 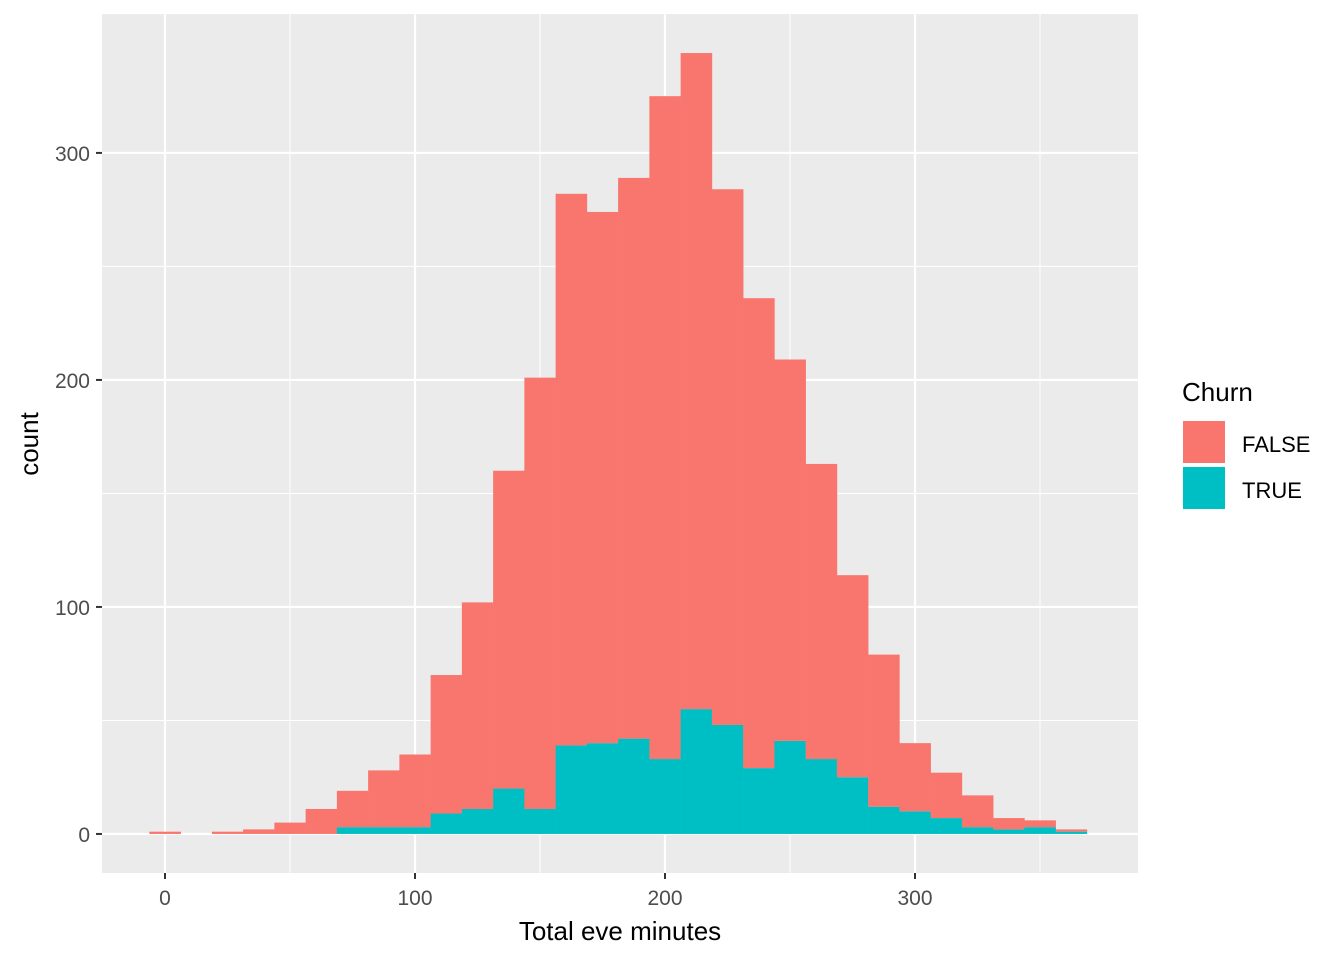 I want to click on y-axis-label: count, so click(x=29, y=443).